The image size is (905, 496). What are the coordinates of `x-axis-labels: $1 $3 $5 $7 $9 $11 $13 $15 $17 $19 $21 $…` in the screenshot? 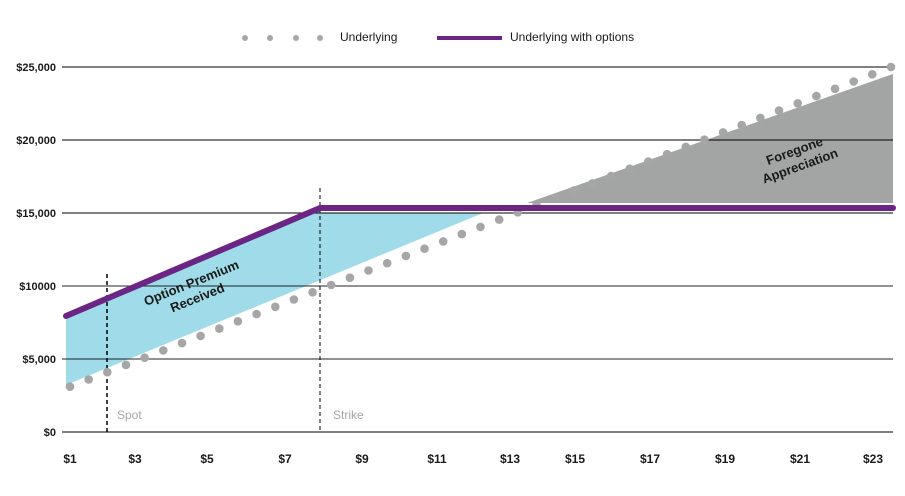 It's located at (473, 459).